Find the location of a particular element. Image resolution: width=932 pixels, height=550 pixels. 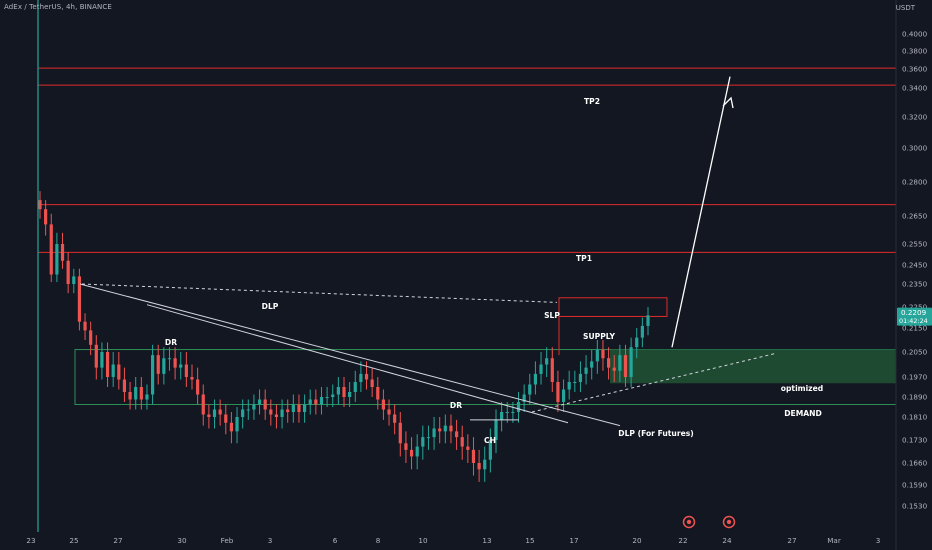

last-price-badge is located at coordinates (914, 316).